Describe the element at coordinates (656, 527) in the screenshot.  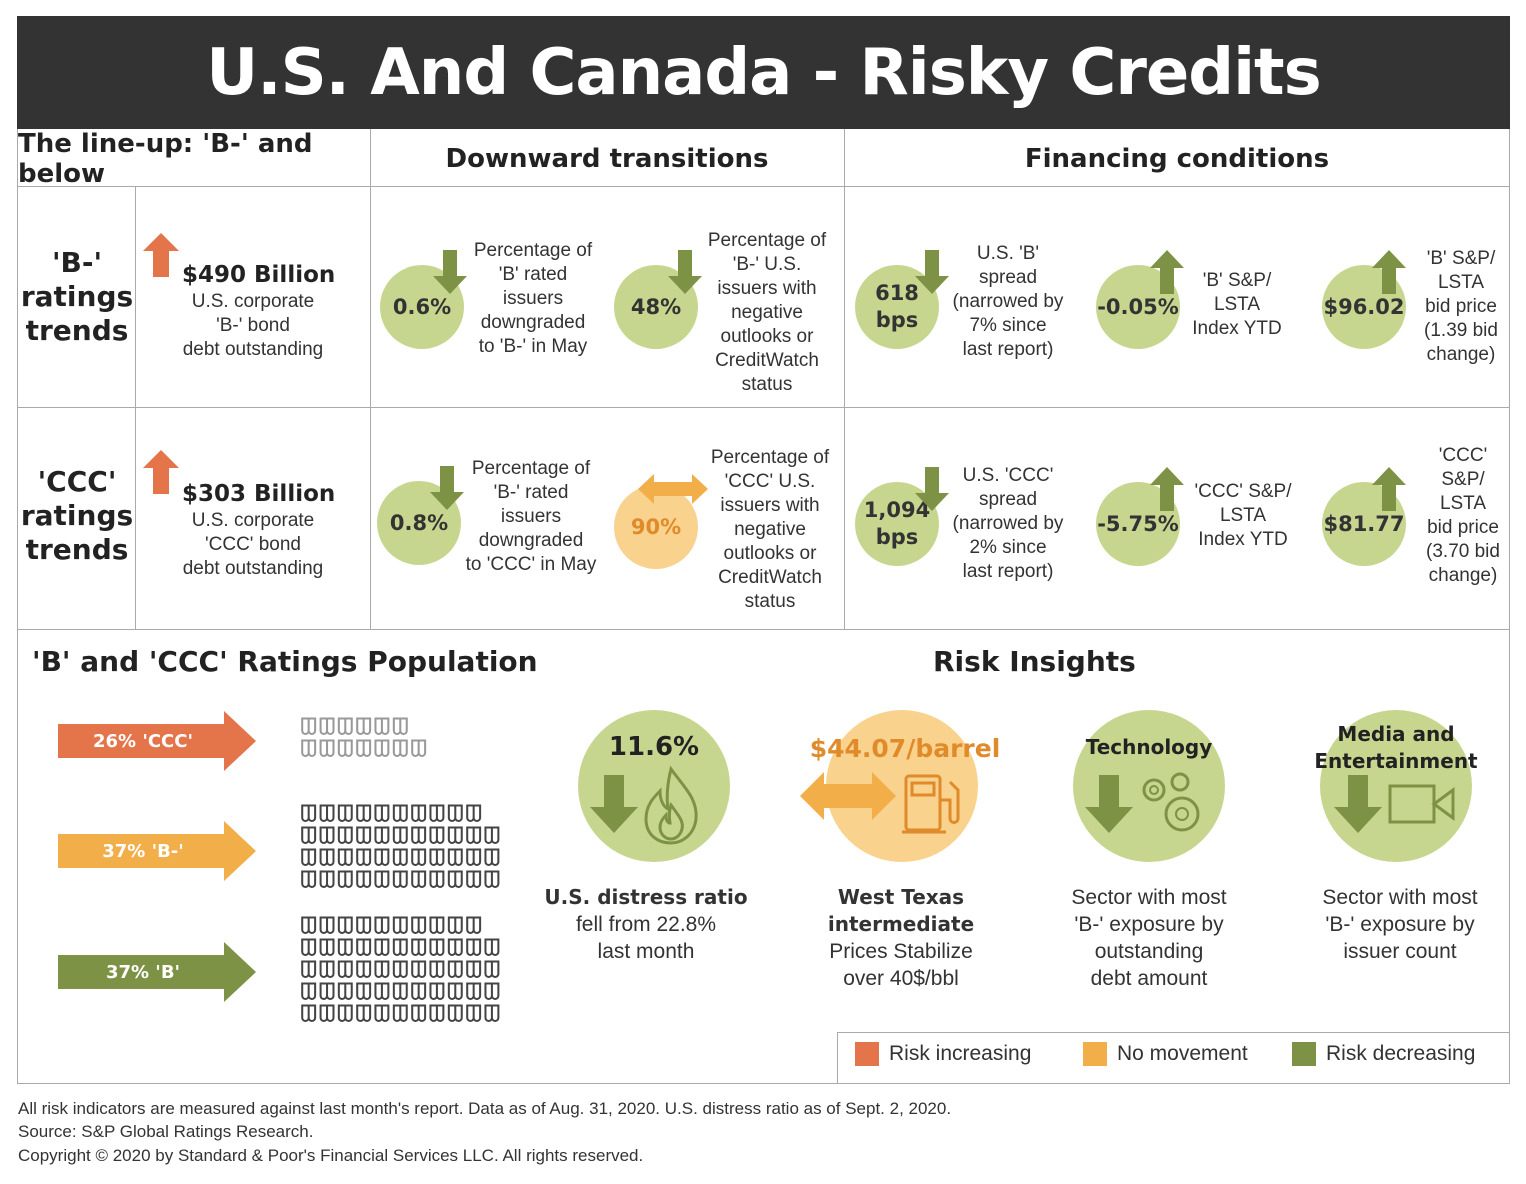
I see `ccc-negative-outlook-circle: 90%` at that location.